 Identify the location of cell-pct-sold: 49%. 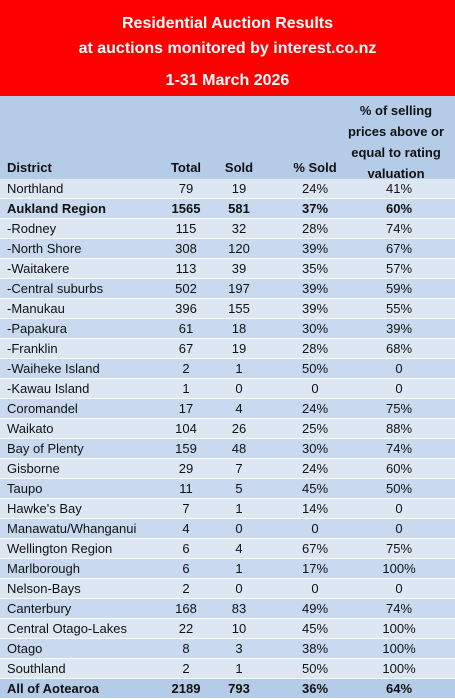
(315, 608).